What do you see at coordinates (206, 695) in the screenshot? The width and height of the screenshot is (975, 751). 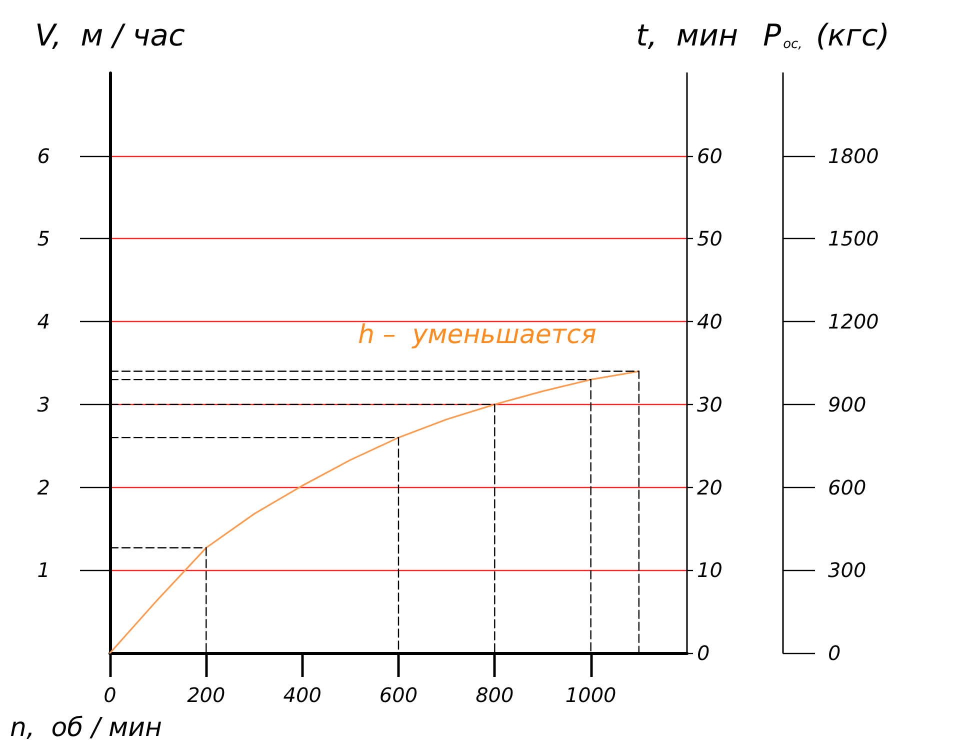 I see `x-tick-label: 200` at bounding box center [206, 695].